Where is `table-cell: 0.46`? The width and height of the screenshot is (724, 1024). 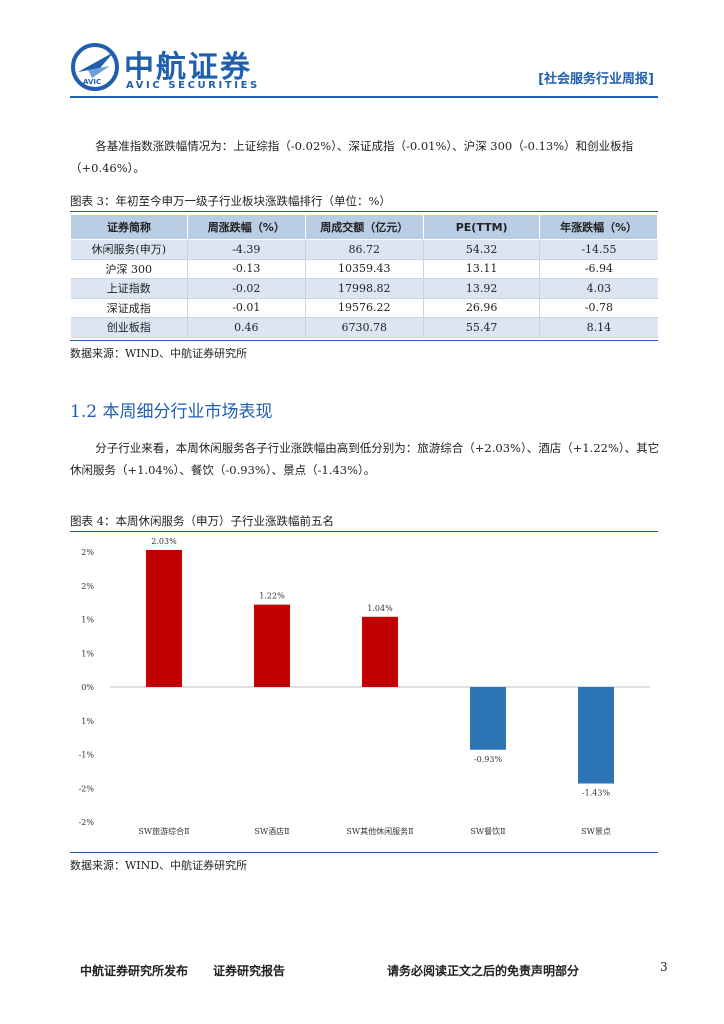 table-cell: 0.46 is located at coordinates (246, 327).